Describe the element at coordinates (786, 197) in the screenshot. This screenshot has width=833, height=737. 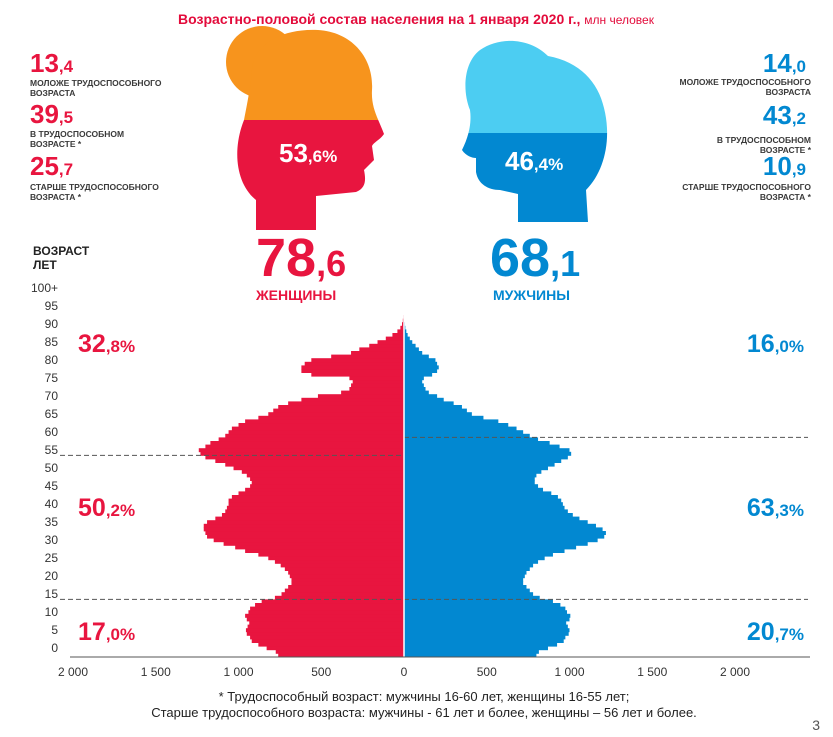
I see `men-old-caption-2: ВОЗРАСТА *` at that location.